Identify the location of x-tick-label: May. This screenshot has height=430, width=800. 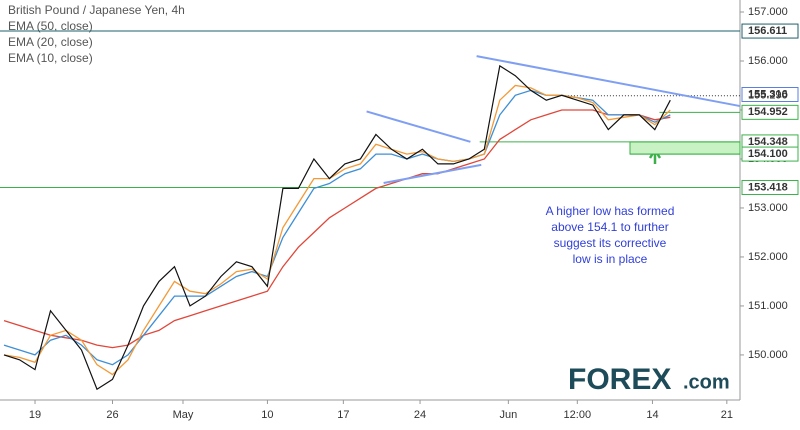
(183, 415).